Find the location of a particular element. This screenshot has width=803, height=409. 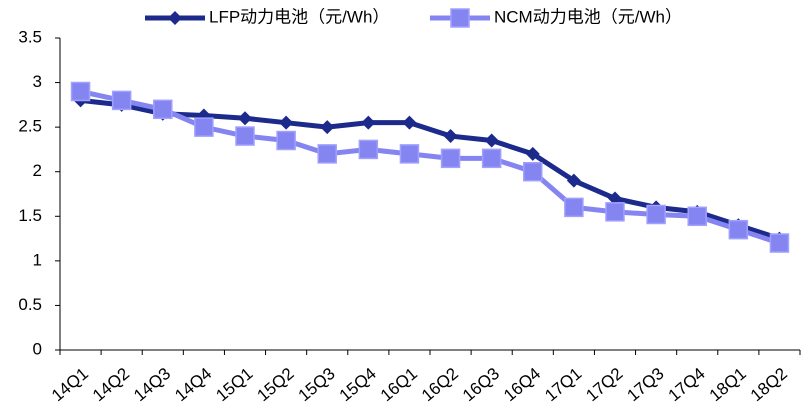

x-tick-label: 14Q1 is located at coordinates (70, 384).